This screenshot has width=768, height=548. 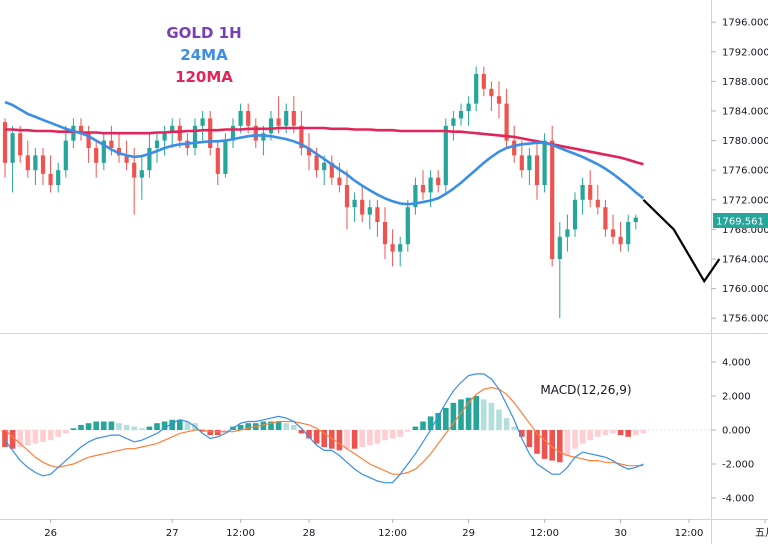 I want to click on price-axis-tick-label: 1764.000, so click(x=745, y=260).